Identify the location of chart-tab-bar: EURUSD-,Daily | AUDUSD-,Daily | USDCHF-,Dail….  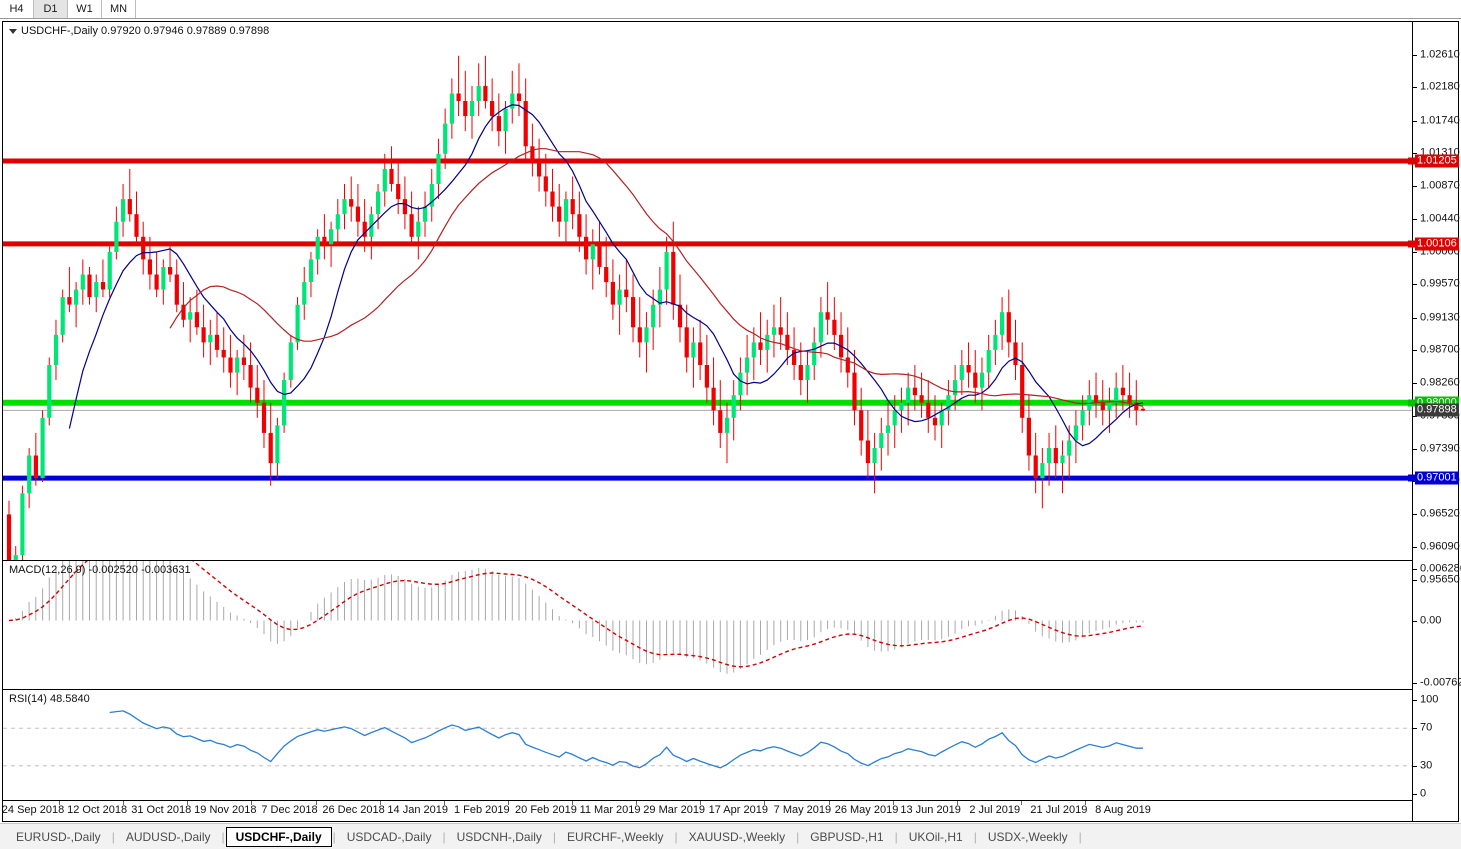
(730, 836).